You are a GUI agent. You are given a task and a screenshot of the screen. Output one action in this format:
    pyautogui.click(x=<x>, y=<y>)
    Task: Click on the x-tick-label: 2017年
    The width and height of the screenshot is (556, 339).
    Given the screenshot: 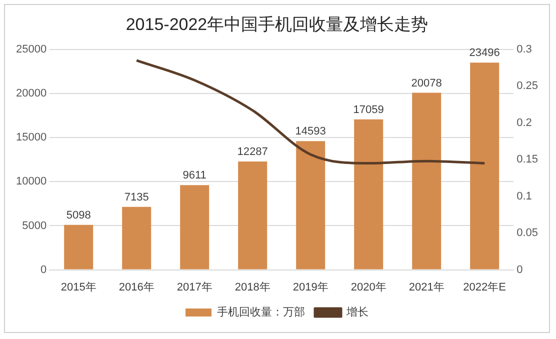 What is the action you would take?
    pyautogui.click(x=194, y=287)
    